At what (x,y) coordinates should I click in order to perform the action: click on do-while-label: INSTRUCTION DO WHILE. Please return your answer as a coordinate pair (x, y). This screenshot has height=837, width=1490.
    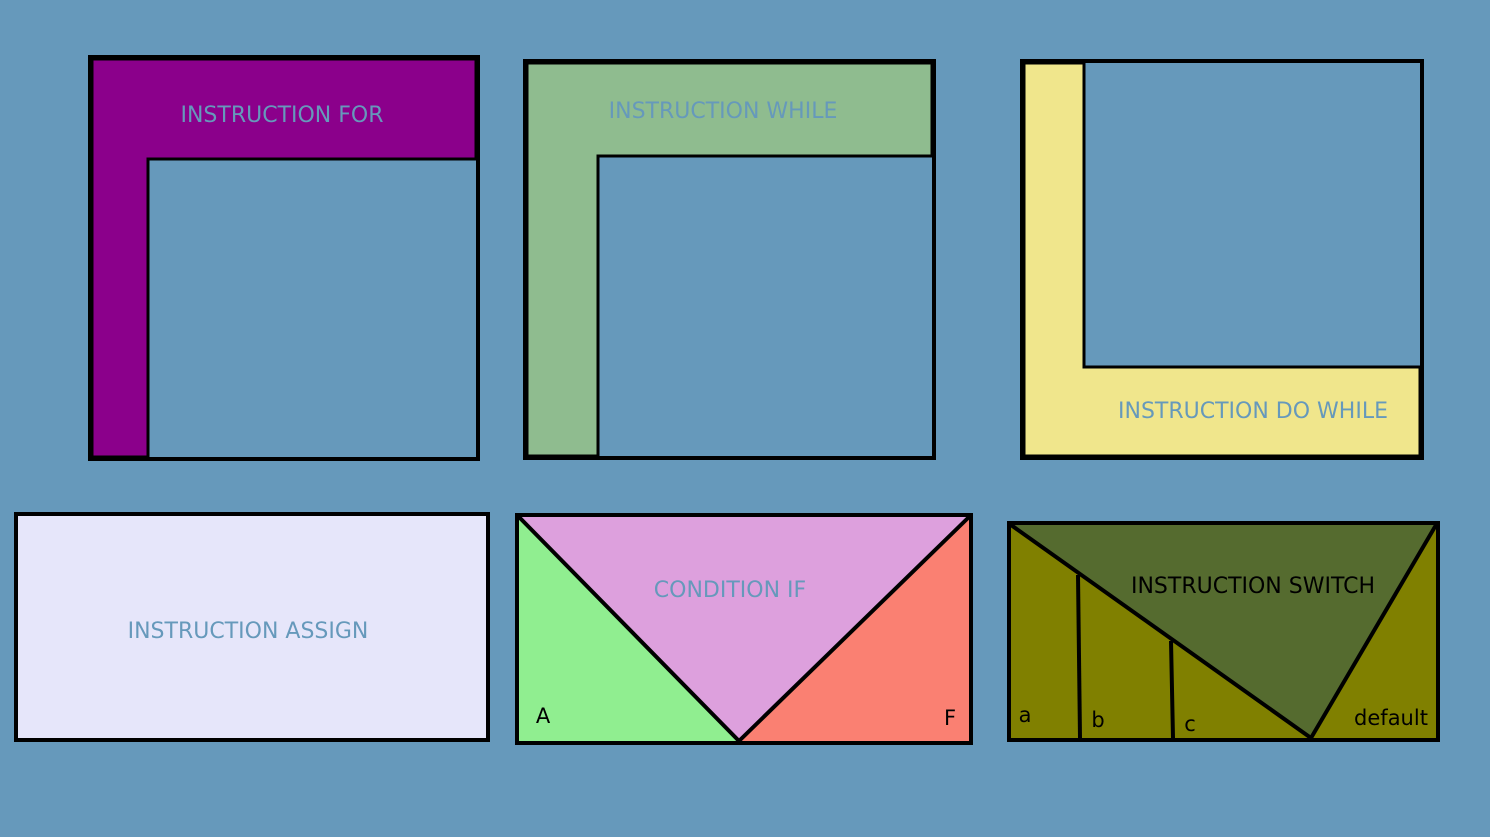
    Looking at the image, I should click on (1253, 411).